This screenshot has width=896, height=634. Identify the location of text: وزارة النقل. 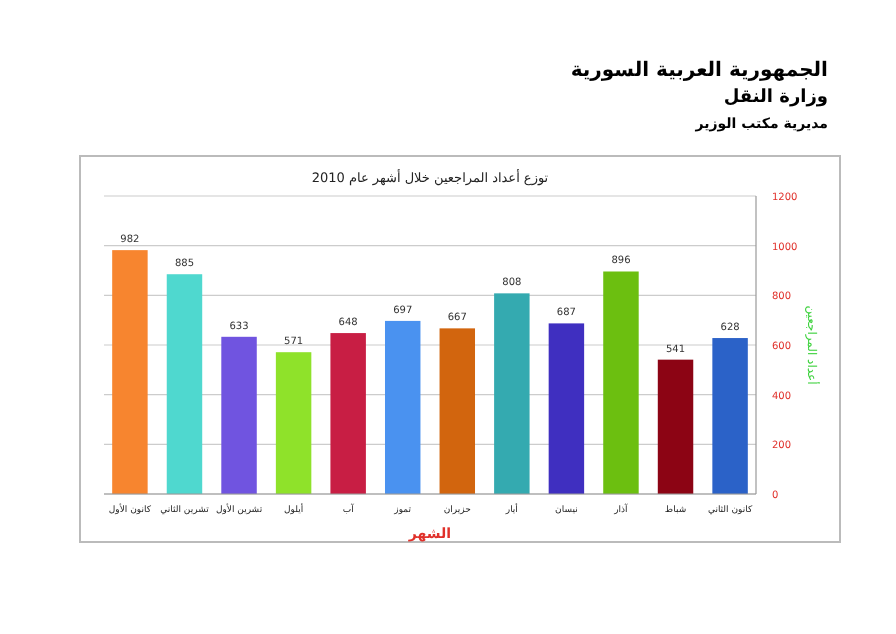
(775, 98).